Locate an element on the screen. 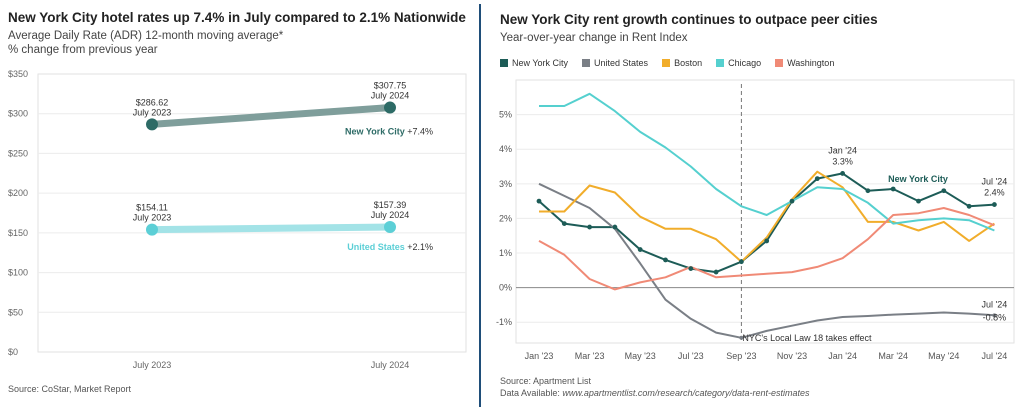 The width and height of the screenshot is (1024, 411). legend-item: Chicago is located at coordinates (738, 63).